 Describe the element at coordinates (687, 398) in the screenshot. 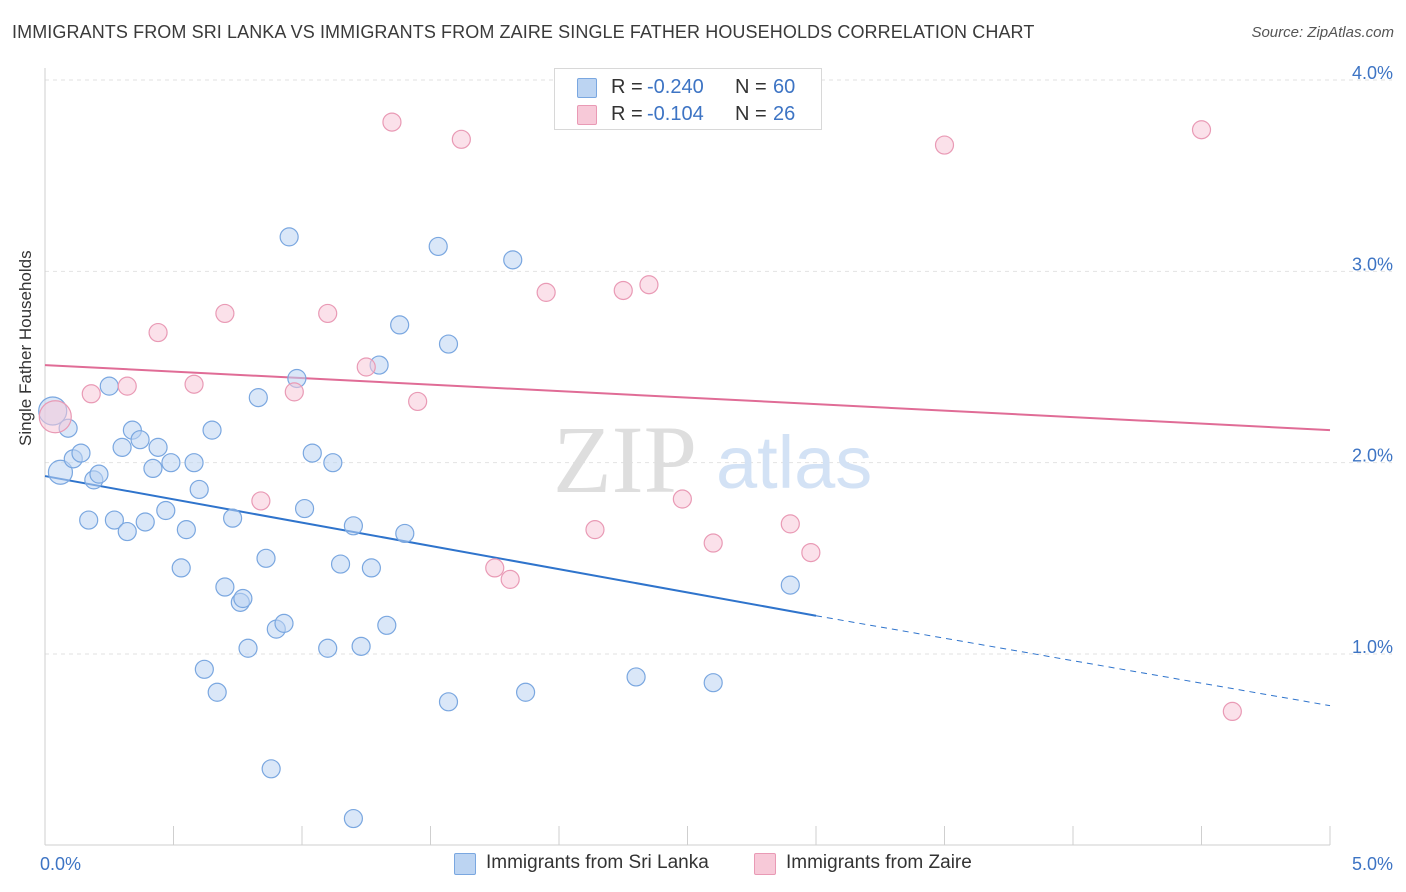

I see `immigrants-from-zaire-trend-line` at that location.